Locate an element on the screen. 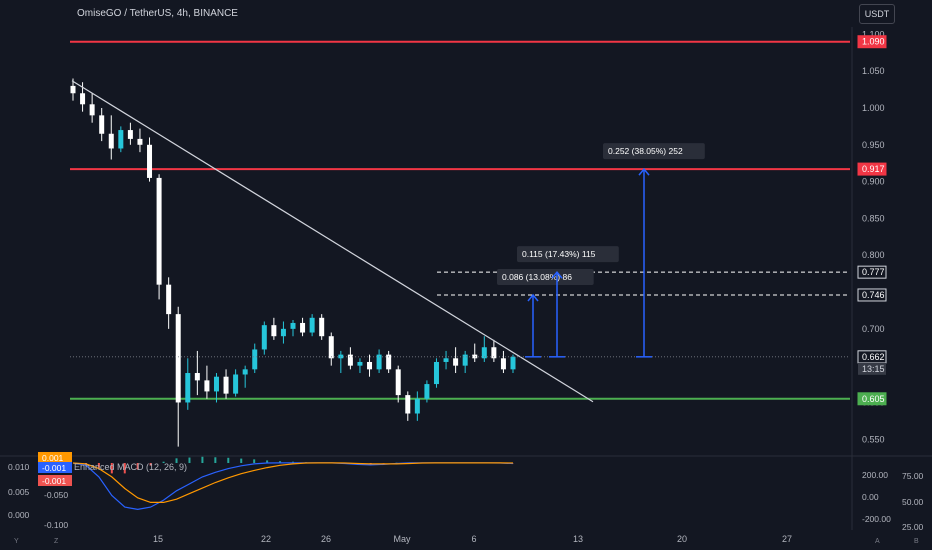 The width and height of the screenshot is (932, 550). macd-right-tick: -200.00 is located at coordinates (876, 519).